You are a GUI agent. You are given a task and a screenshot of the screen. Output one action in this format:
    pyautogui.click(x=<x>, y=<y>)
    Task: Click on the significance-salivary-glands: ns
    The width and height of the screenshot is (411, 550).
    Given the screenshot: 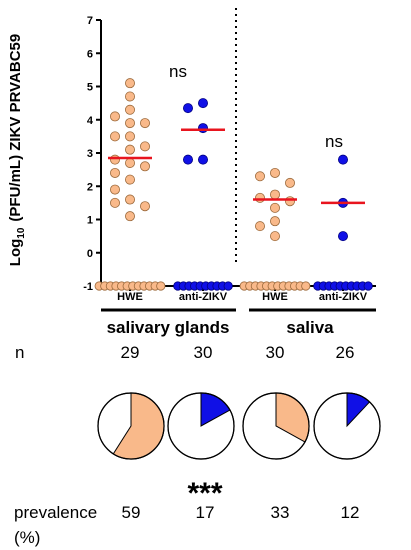 What is the action you would take?
    pyautogui.click(x=178, y=71)
    